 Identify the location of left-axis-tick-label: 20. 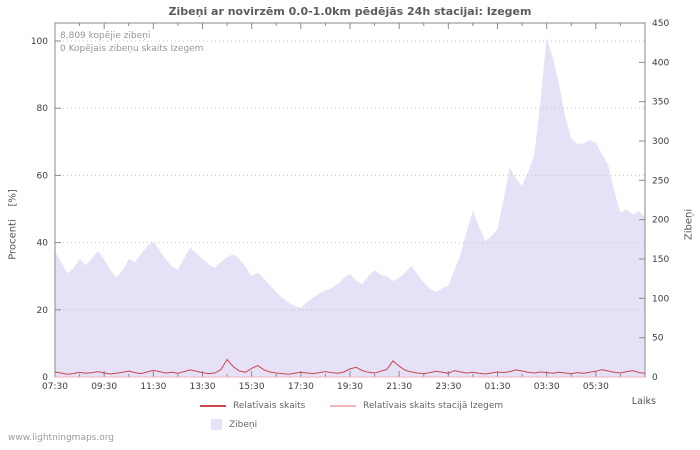
(43, 311).